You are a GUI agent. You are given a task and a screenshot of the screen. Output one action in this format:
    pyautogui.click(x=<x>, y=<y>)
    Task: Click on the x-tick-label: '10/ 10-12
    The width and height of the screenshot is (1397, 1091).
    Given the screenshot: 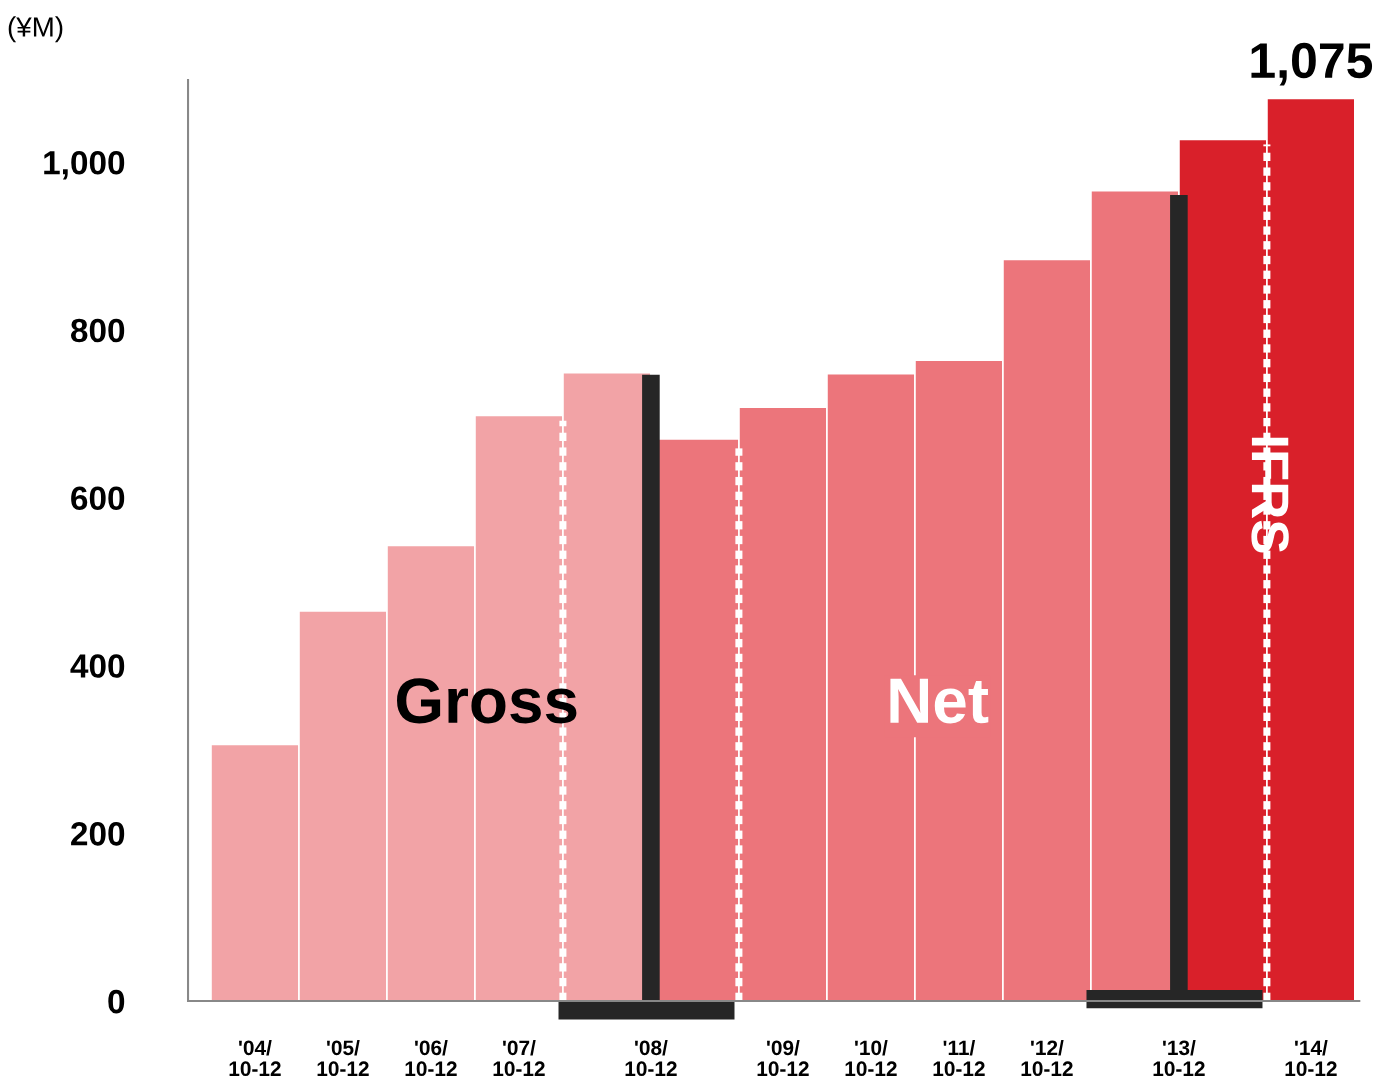 What is the action you would take?
    pyautogui.click(x=871, y=1058)
    